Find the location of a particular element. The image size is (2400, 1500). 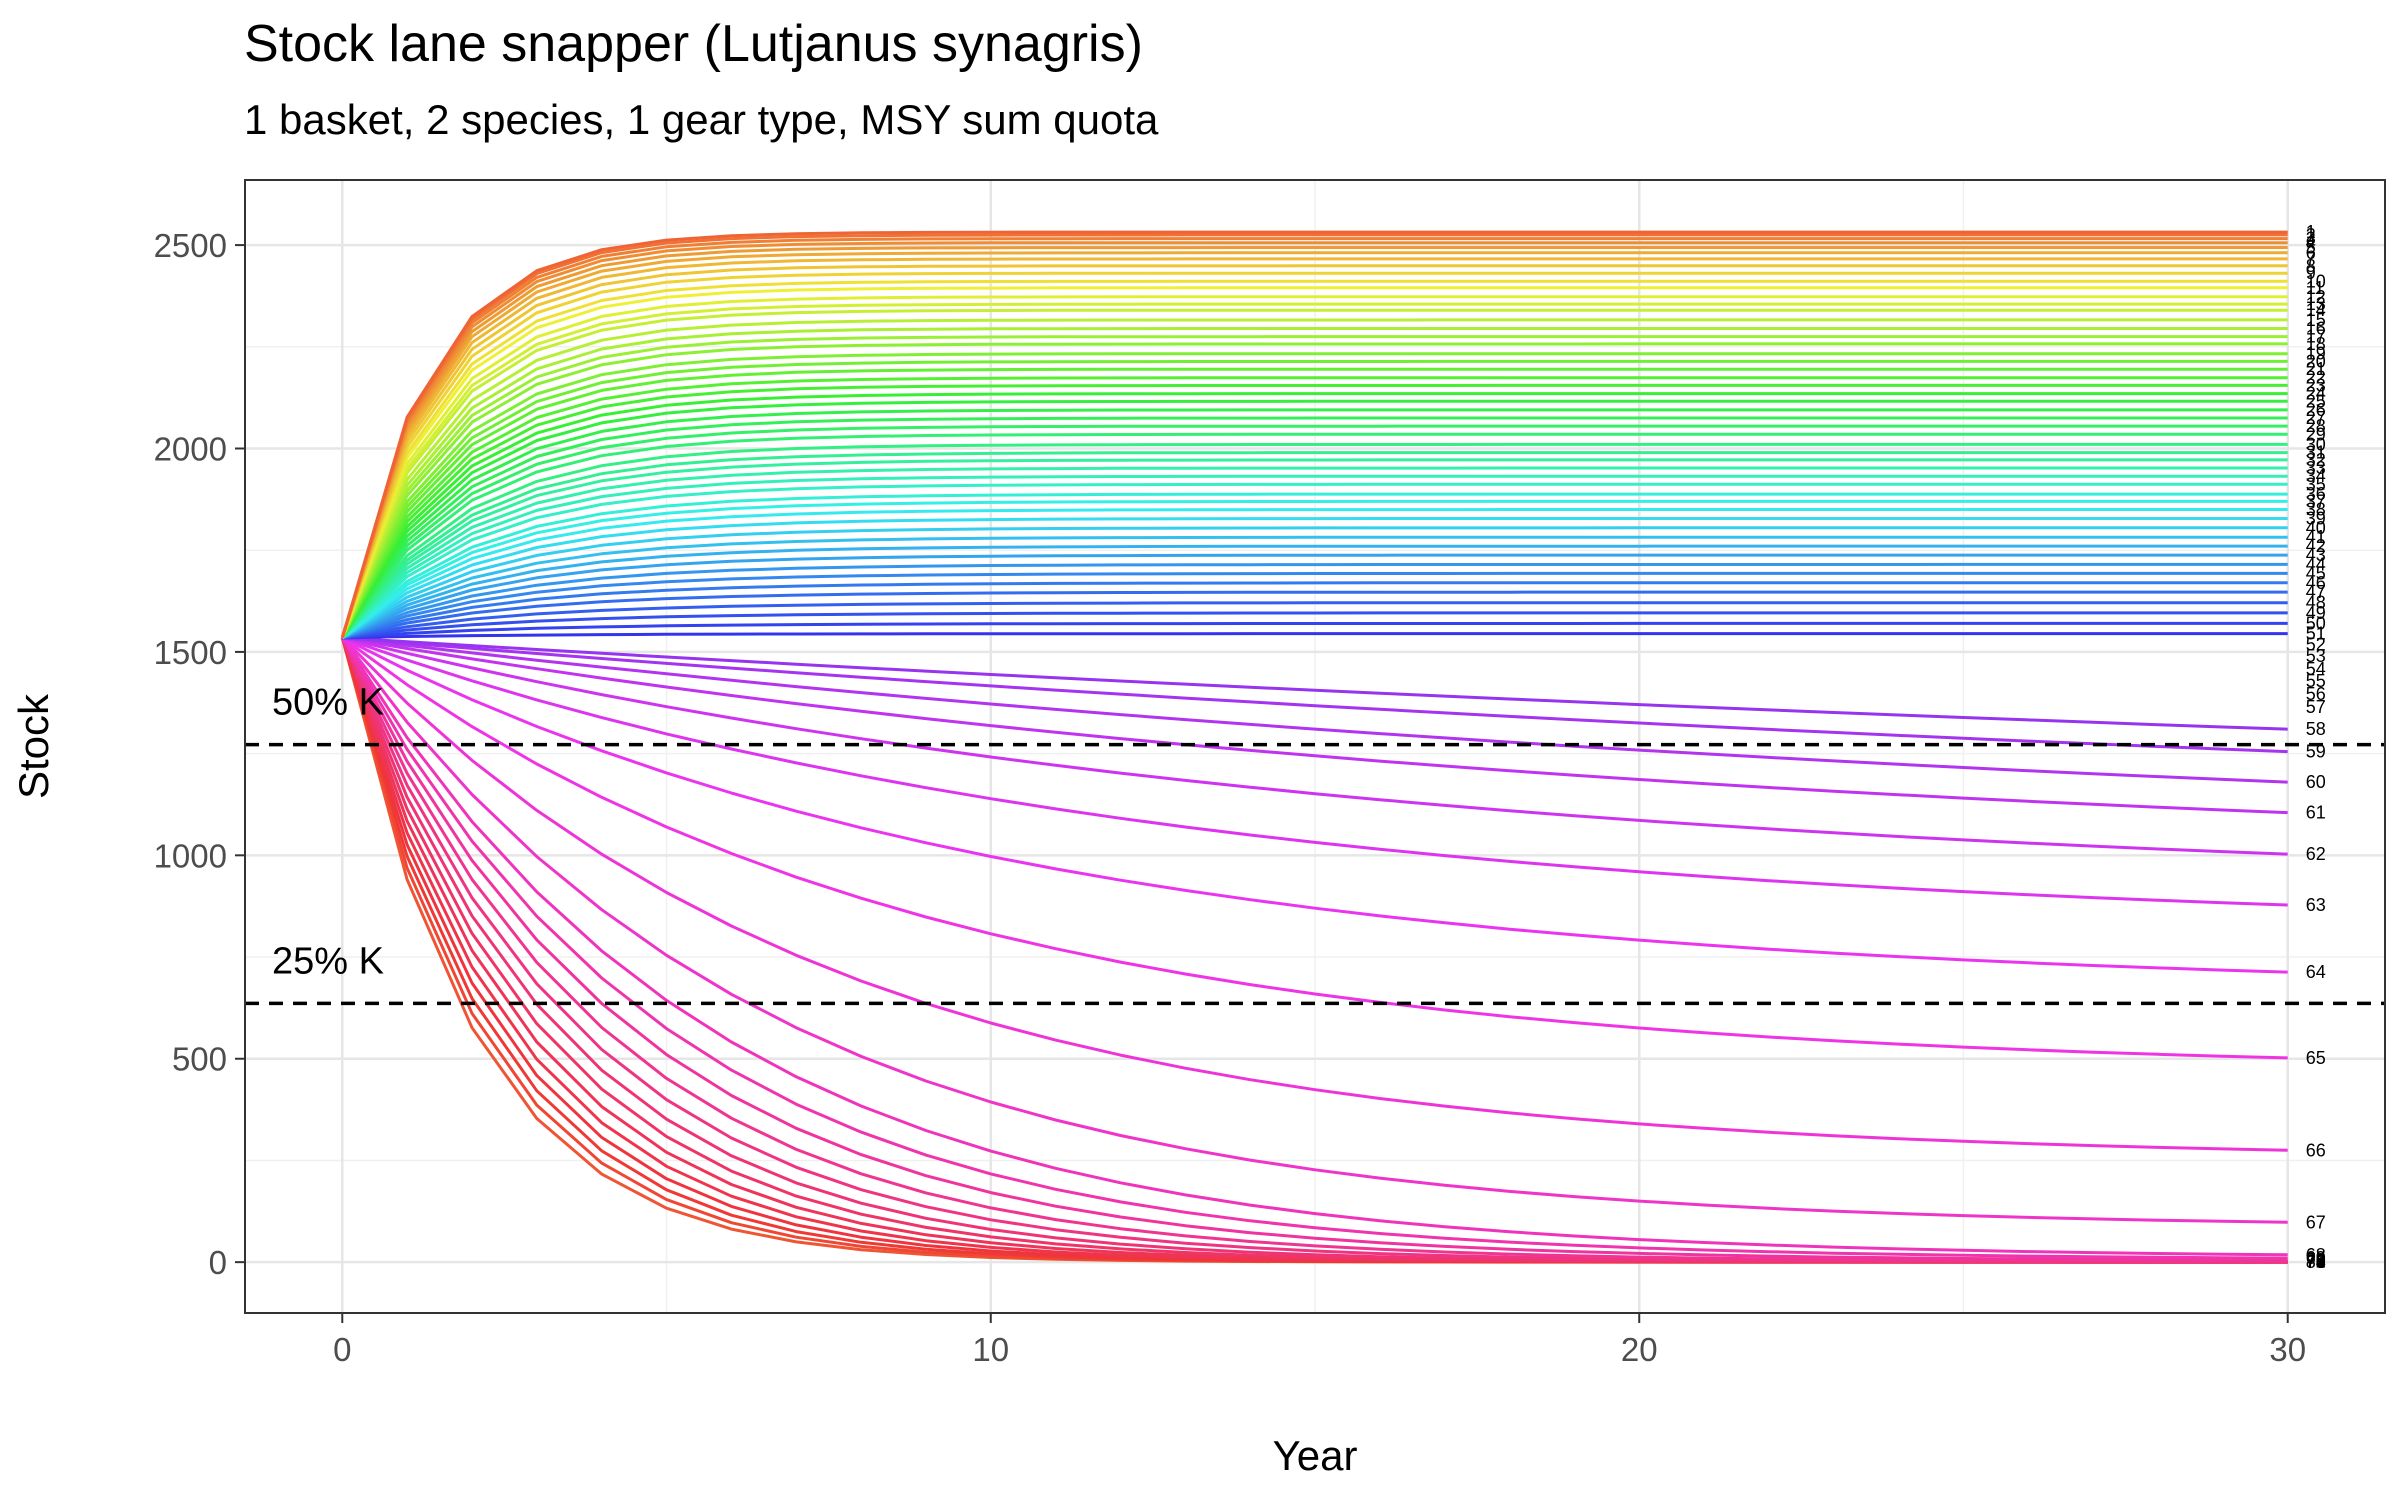

x-tick-label: 10 is located at coordinates (990, 1349).